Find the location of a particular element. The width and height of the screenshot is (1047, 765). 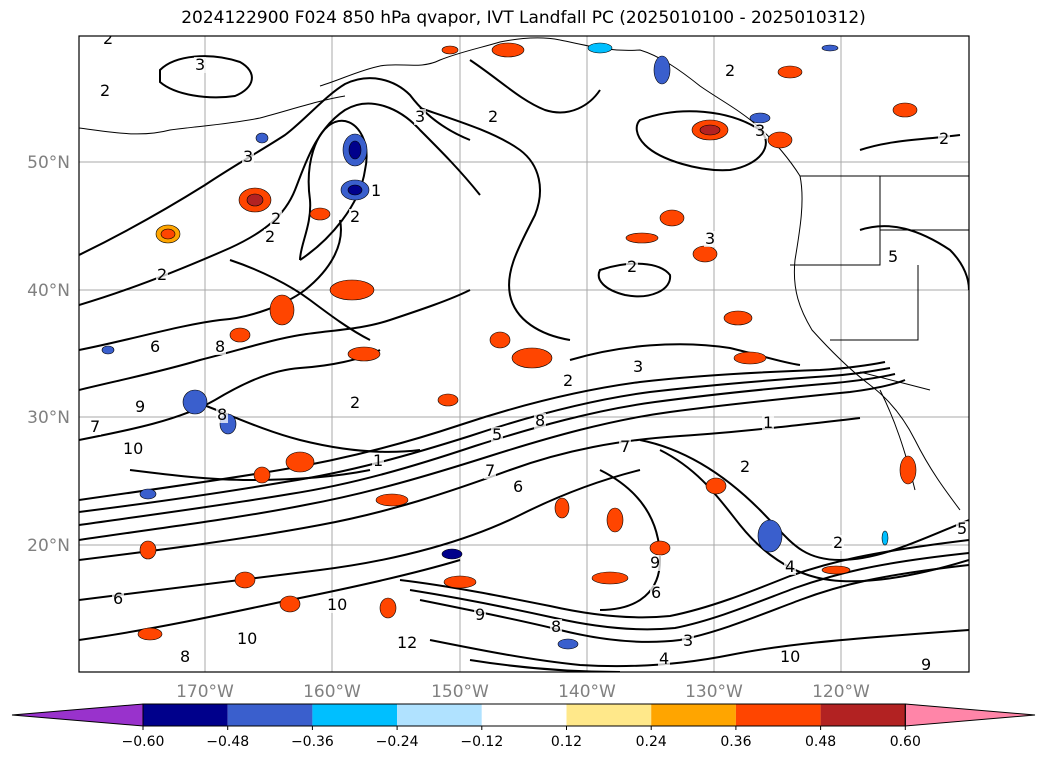

aleutian-coast is located at coordinates (212, 115).